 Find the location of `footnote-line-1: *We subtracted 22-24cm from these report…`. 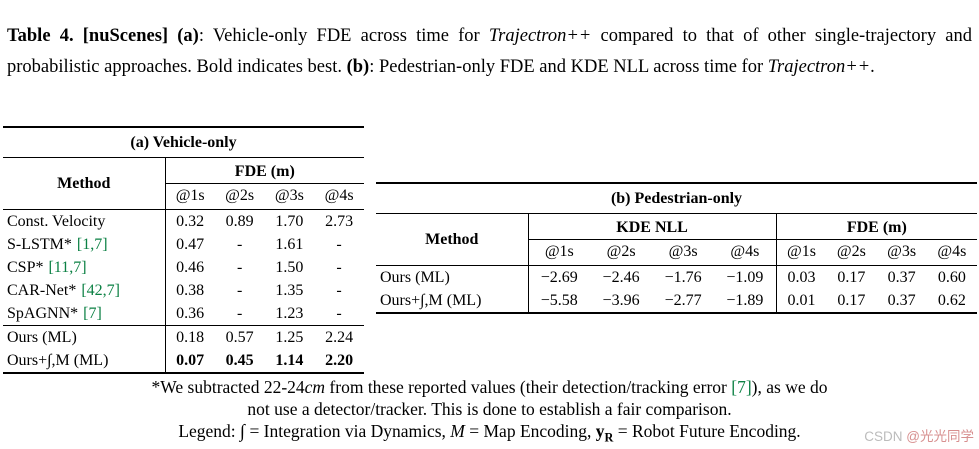

footnote-line-1: *We subtracted 22-24cm from these report… is located at coordinates (489, 388).